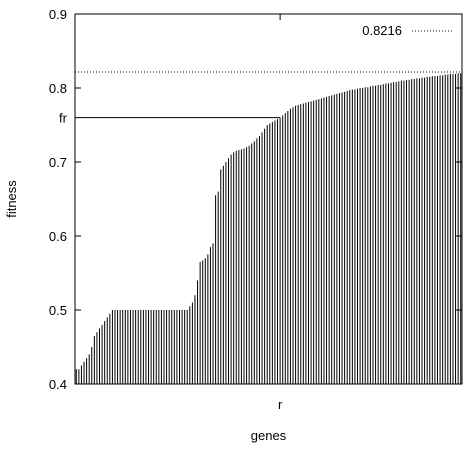 The width and height of the screenshot is (464, 450). Describe the element at coordinates (382, 30) in the screenshot. I see `legend-label-reference: 0.8216` at that location.